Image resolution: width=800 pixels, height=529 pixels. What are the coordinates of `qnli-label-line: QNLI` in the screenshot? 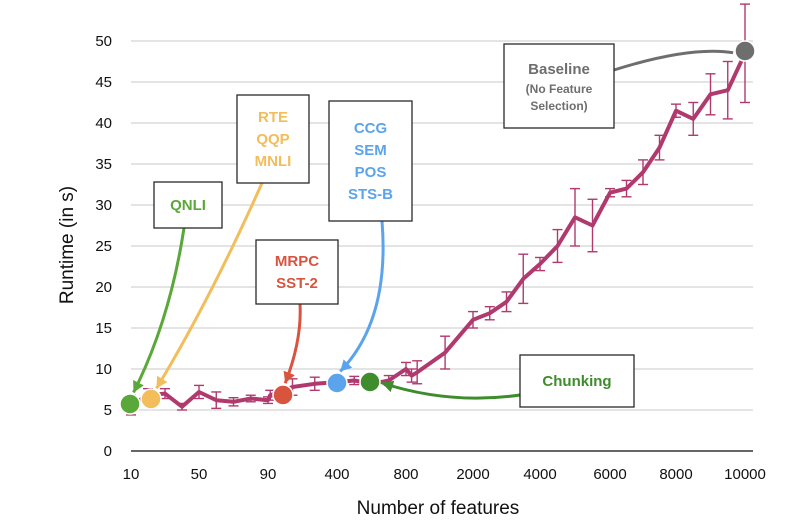 It's located at (188, 205).